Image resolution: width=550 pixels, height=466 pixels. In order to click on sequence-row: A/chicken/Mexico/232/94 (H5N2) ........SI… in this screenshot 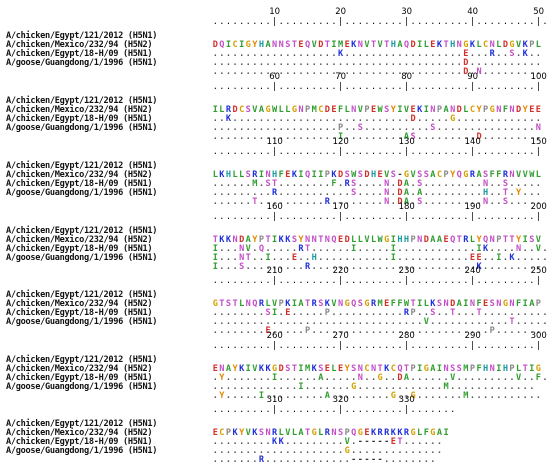, I will do `click(275, 308)`.